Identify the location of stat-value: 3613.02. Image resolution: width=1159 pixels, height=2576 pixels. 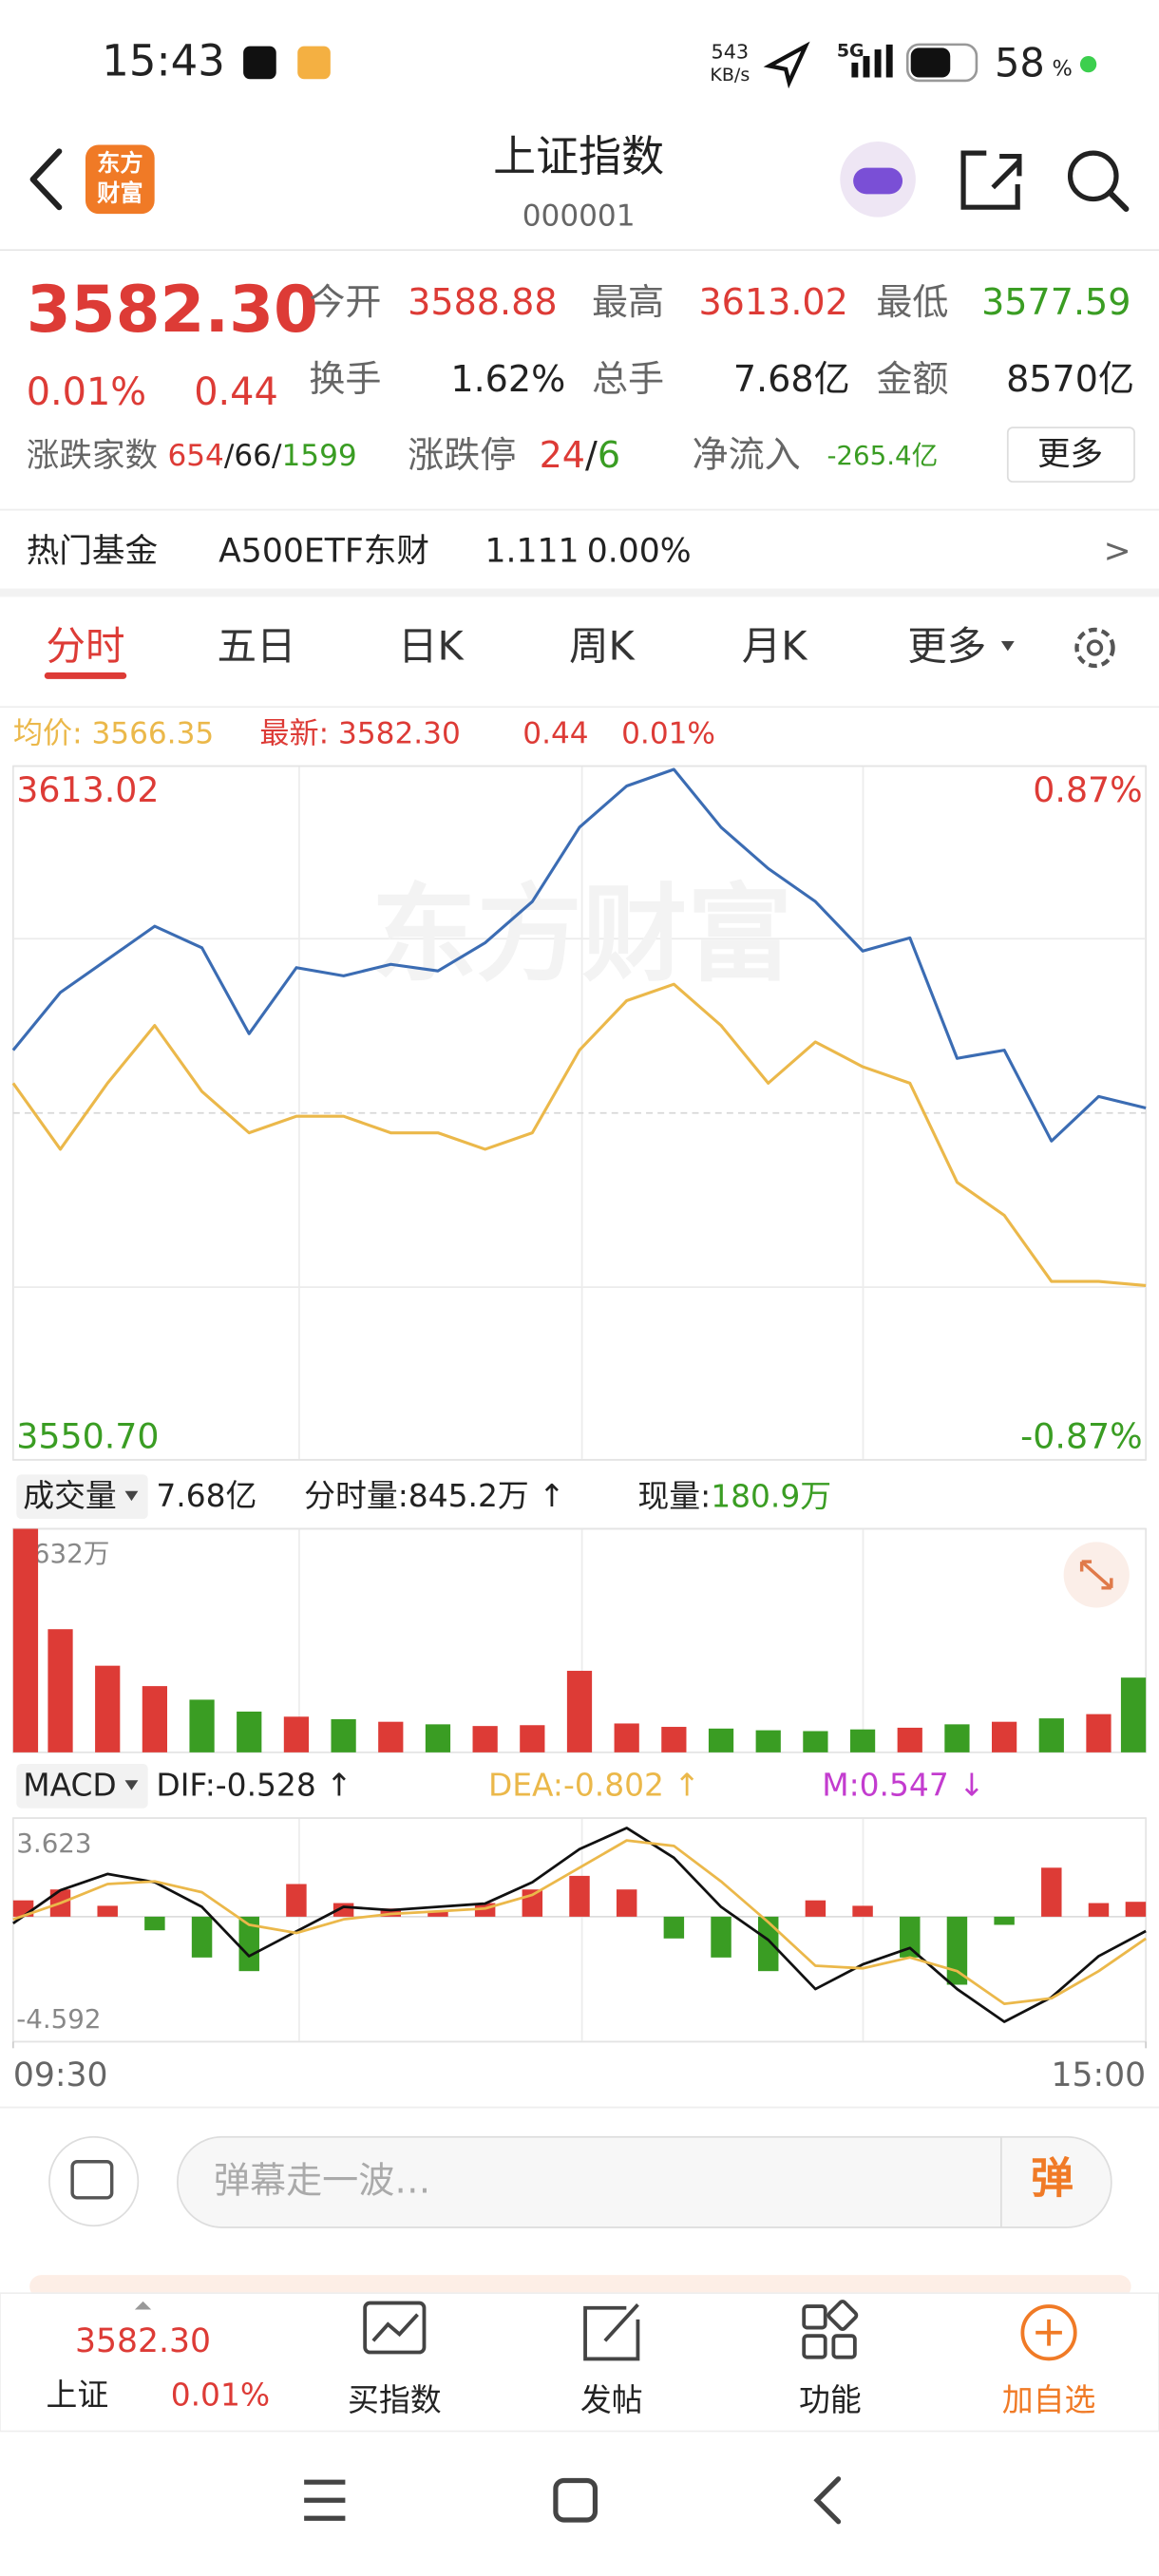
(772, 302).